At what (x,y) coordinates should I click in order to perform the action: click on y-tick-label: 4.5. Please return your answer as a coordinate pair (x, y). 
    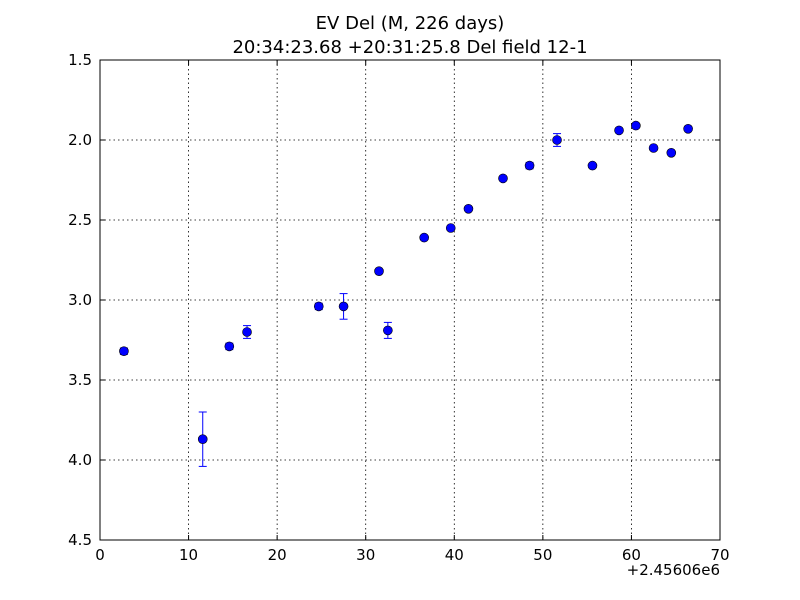
    Looking at the image, I should click on (80, 540).